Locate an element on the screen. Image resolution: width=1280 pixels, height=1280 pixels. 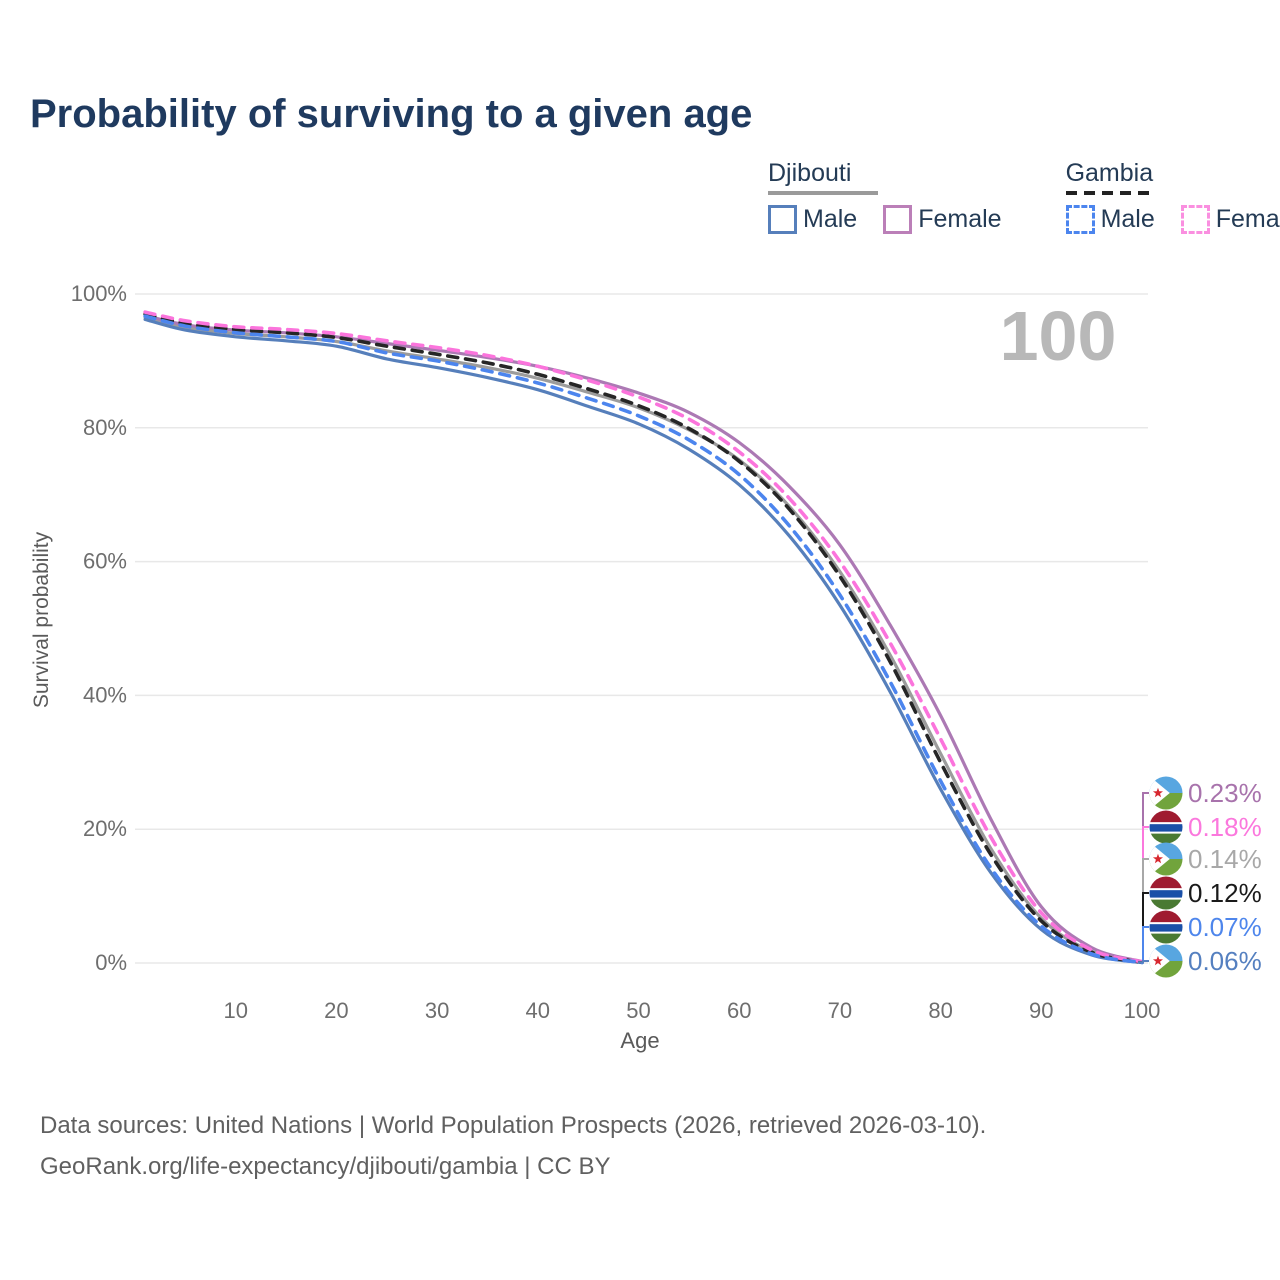
x-tick-label: 100 is located at coordinates (1142, 1010).